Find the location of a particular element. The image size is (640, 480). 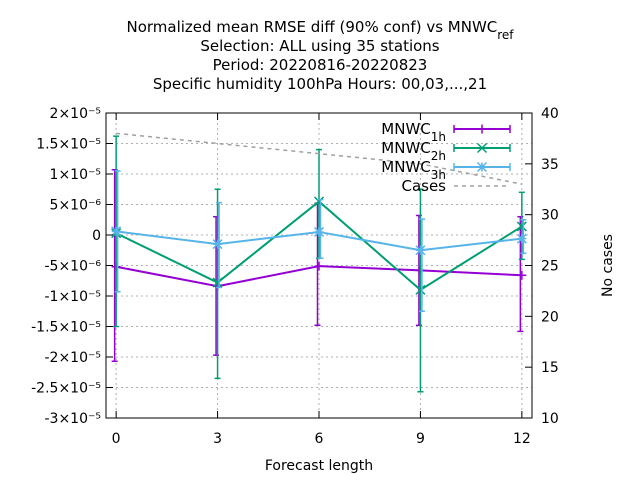

y2-tick-label: 35 is located at coordinates (550, 165).